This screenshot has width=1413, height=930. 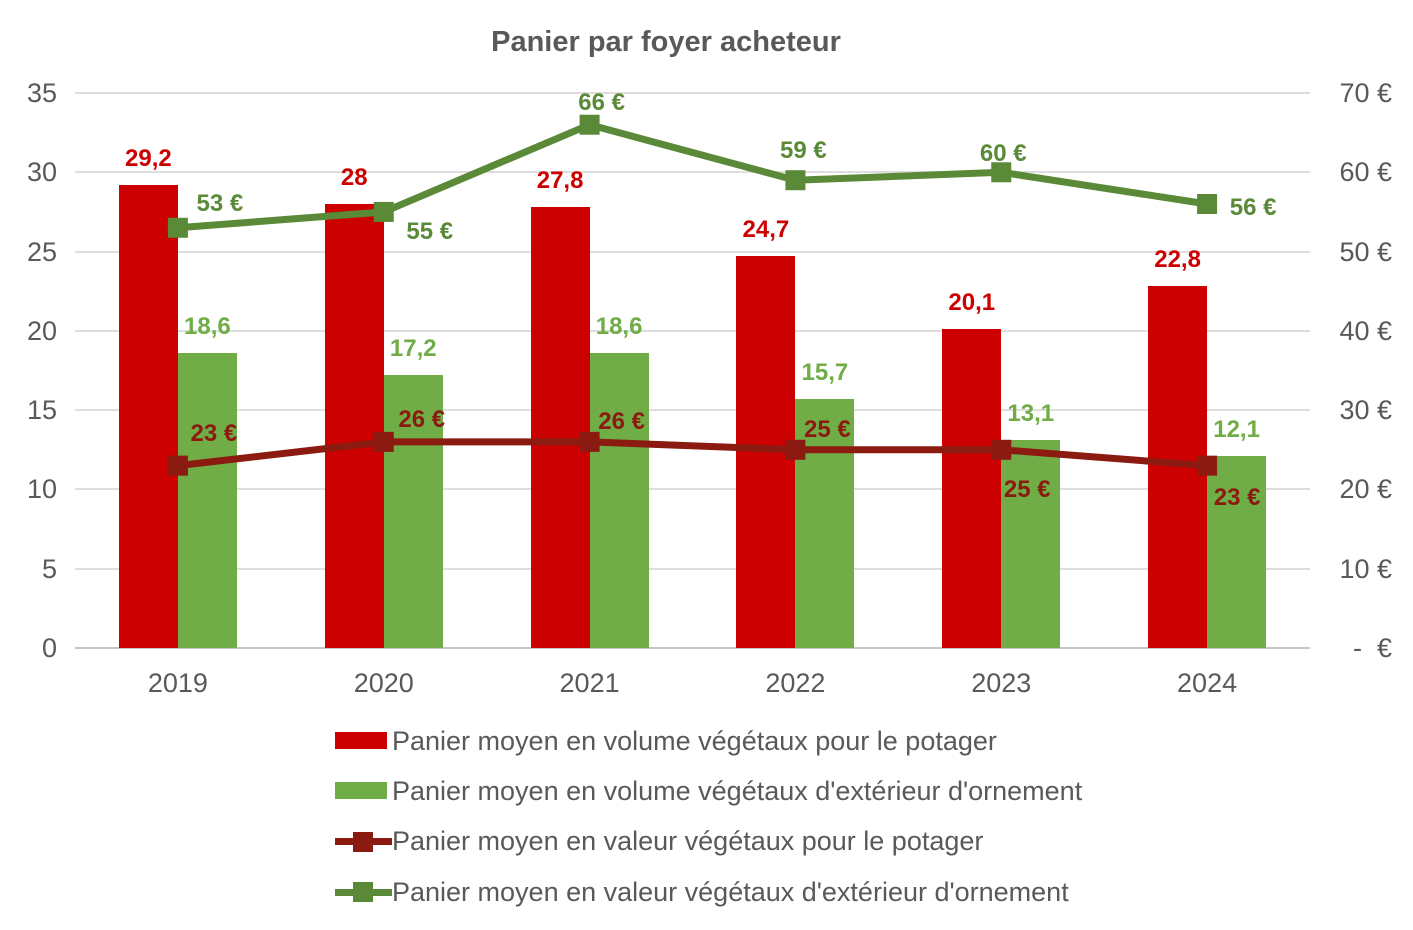 I want to click on left-axis-tick: 35, so click(x=41, y=93).